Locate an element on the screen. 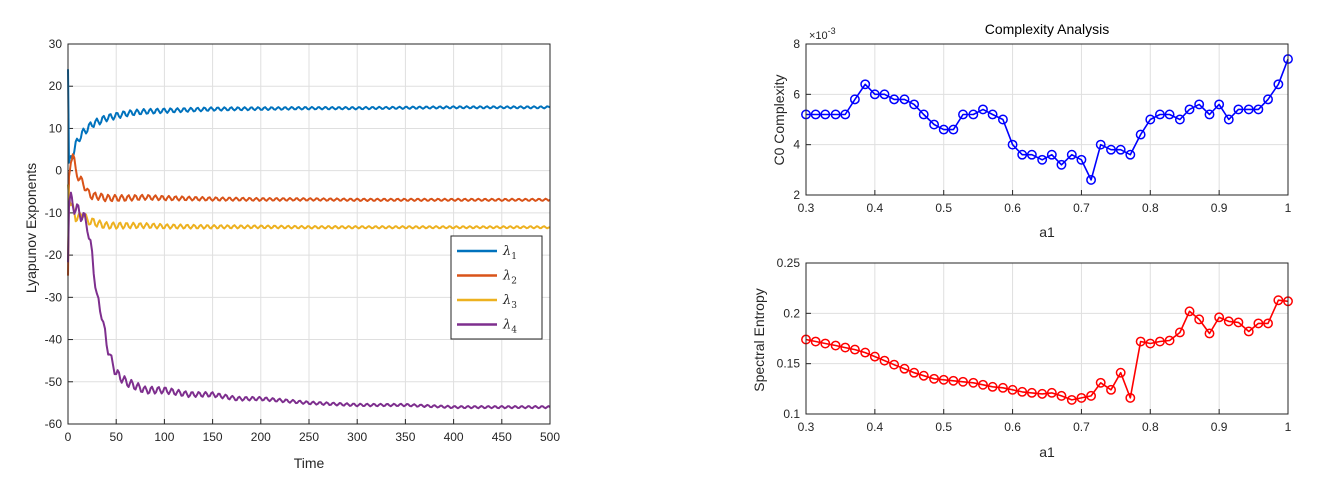 The height and width of the screenshot is (477, 1328). legend-label-1: λ1 is located at coordinates (509, 253).